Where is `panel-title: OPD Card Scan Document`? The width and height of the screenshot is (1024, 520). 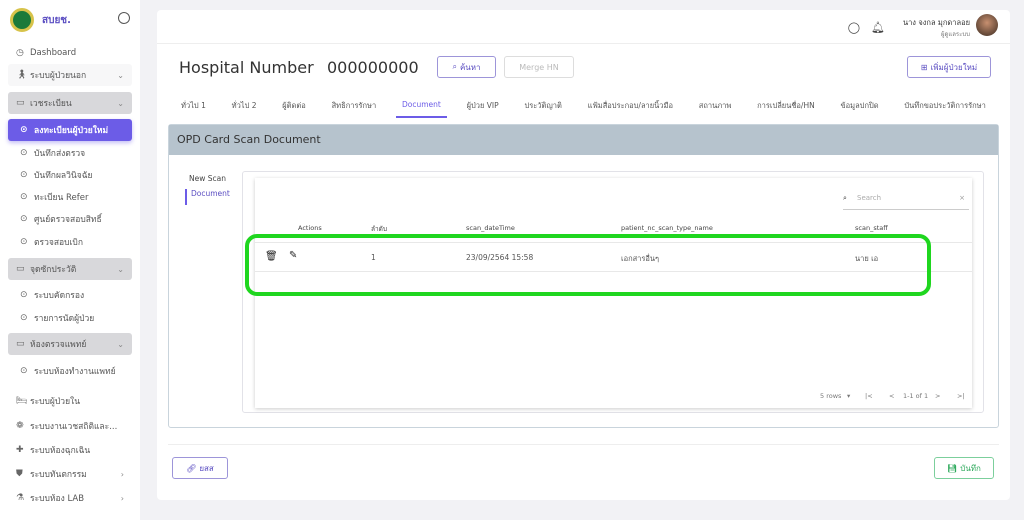
panel-title: OPD Card Scan Document is located at coordinates (583, 140).